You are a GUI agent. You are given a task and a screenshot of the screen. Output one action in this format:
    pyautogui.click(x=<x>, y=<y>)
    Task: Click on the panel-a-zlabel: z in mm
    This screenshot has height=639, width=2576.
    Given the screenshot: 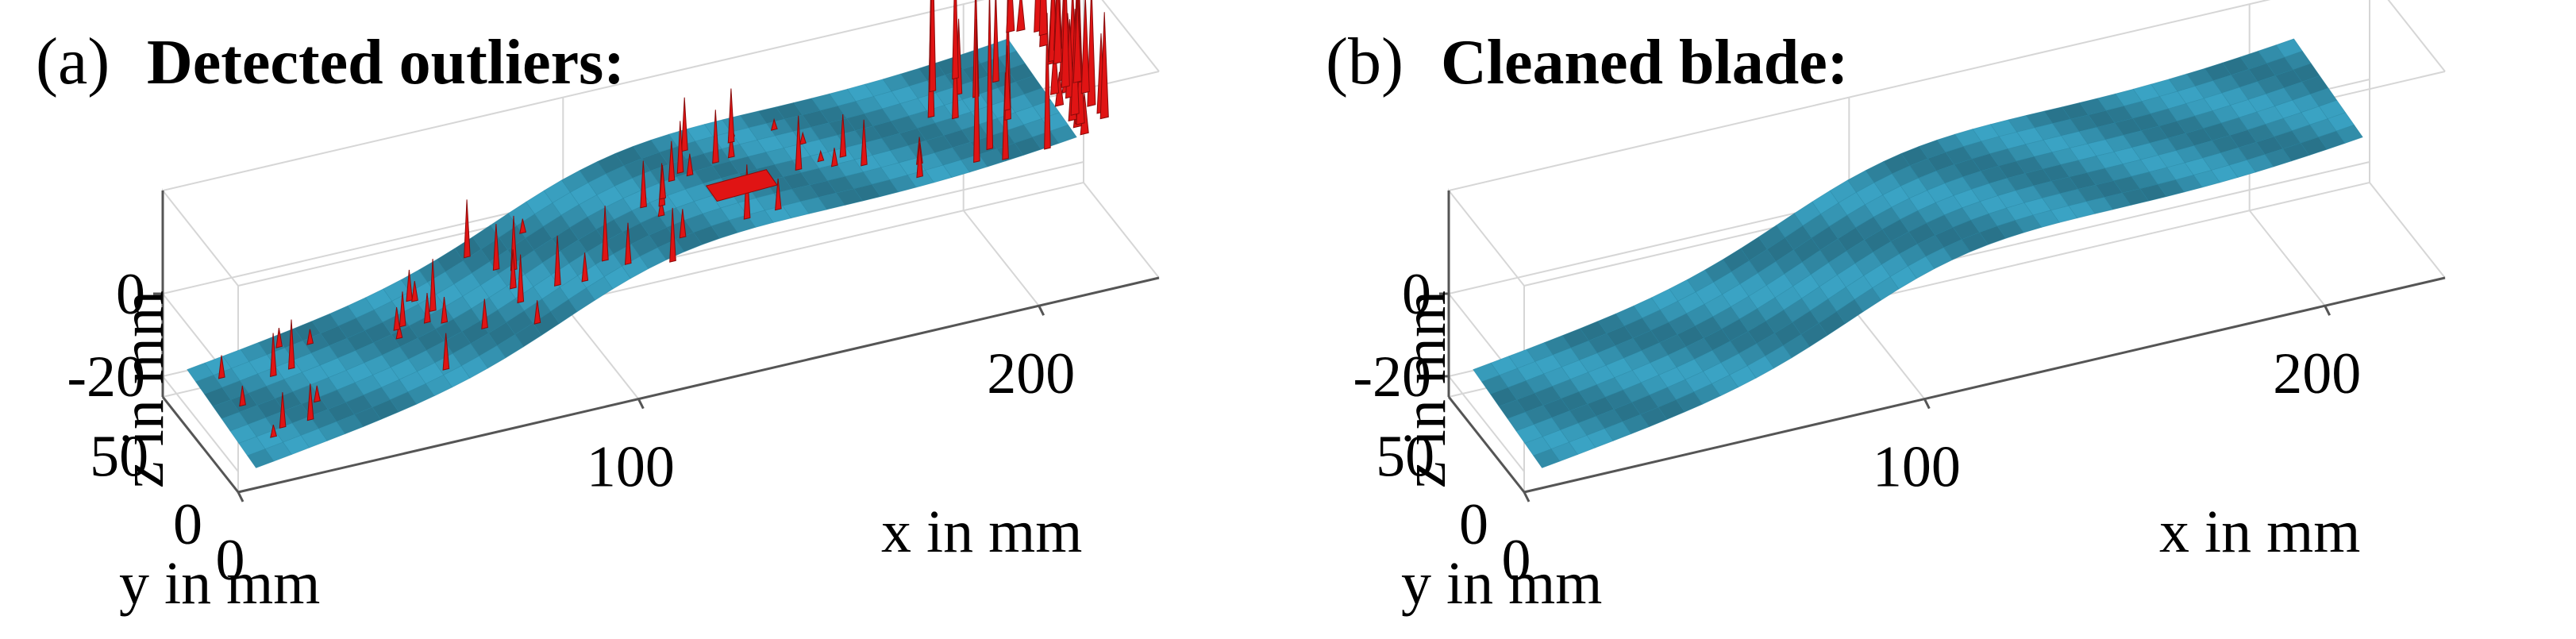 What is the action you would take?
    pyautogui.click(x=143, y=389)
    